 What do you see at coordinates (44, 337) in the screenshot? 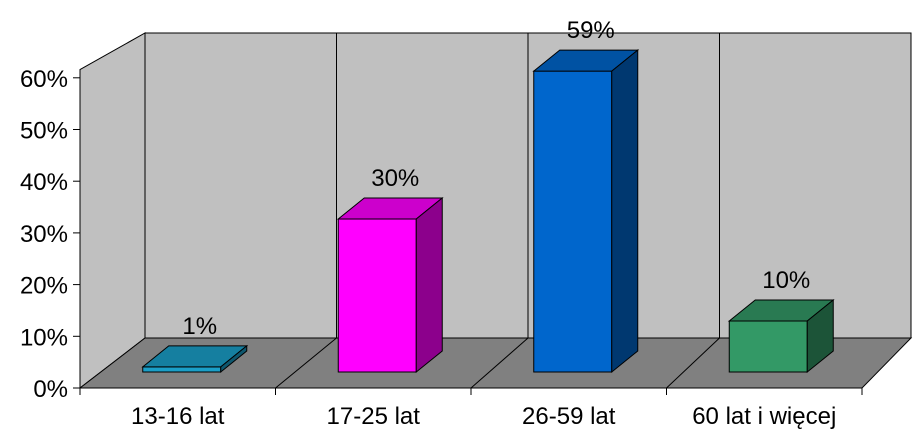
I see `y-tick-label: 10%` at bounding box center [44, 337].